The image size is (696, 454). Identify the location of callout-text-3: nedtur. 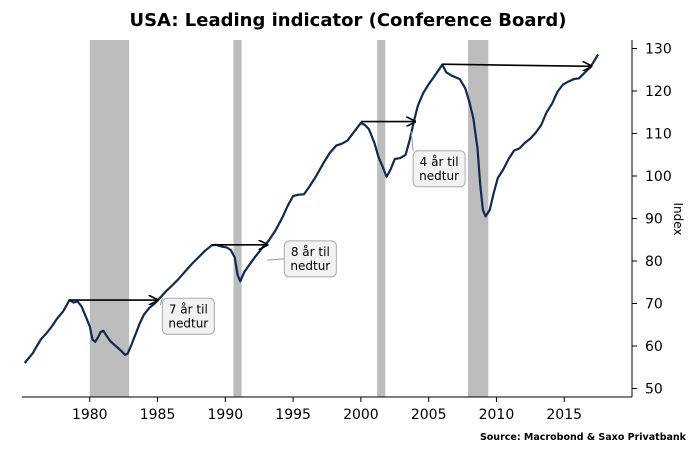
(439, 176).